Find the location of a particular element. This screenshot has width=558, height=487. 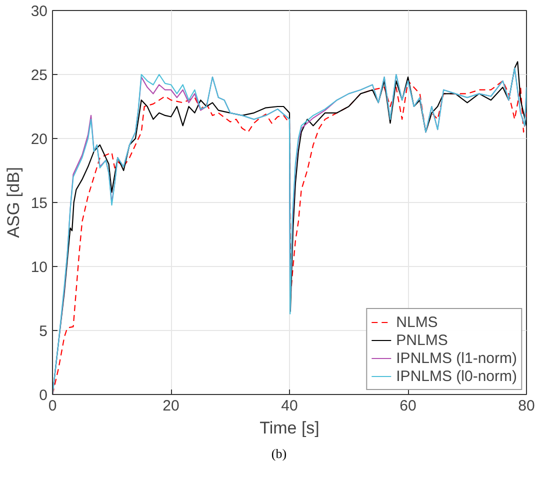

x-tick-label: 20 is located at coordinates (171, 406).